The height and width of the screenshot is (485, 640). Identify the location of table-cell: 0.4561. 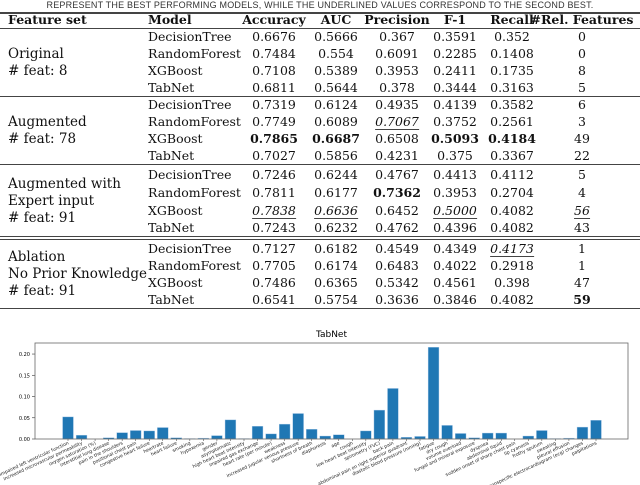
(455, 282).